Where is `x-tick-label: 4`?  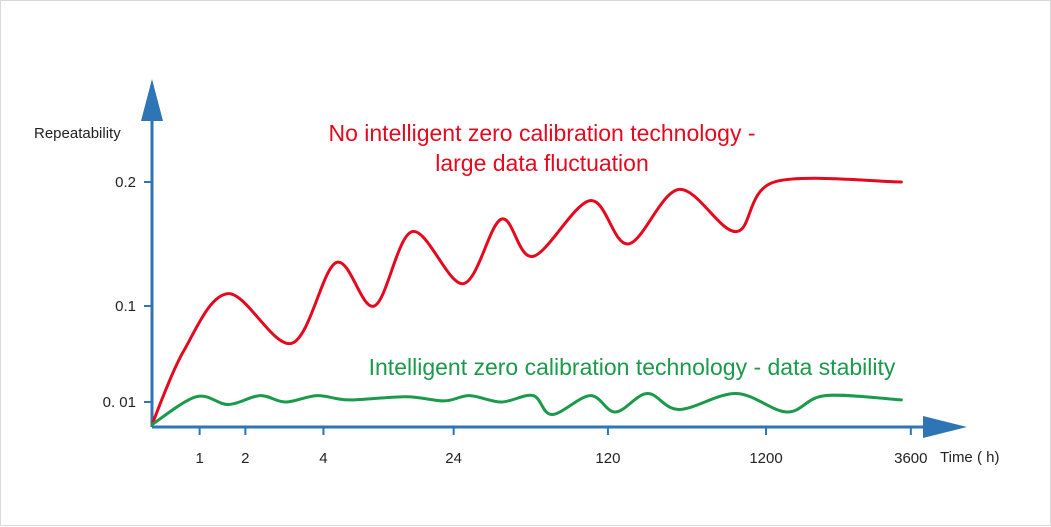
x-tick-label: 4 is located at coordinates (323, 458).